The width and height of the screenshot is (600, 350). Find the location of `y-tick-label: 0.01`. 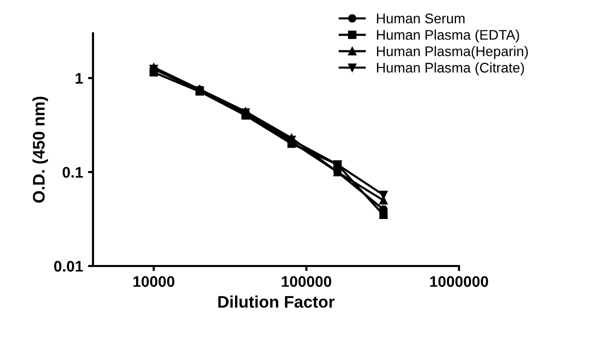

y-tick-label: 0.01 is located at coordinates (68, 266).